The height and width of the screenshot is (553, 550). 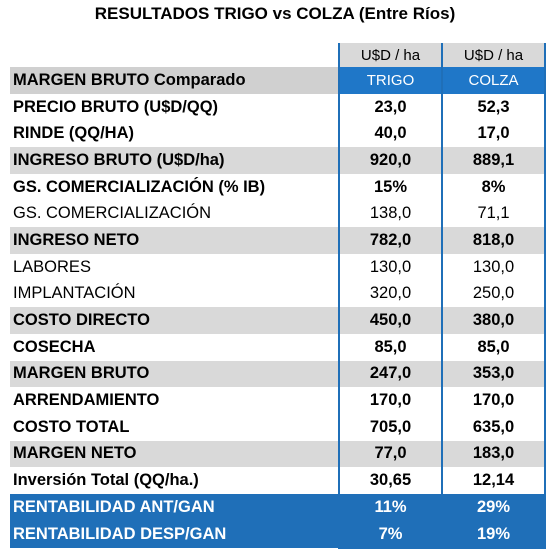 I want to click on row-label: ARRENDAMIENTO, so click(x=86, y=400).